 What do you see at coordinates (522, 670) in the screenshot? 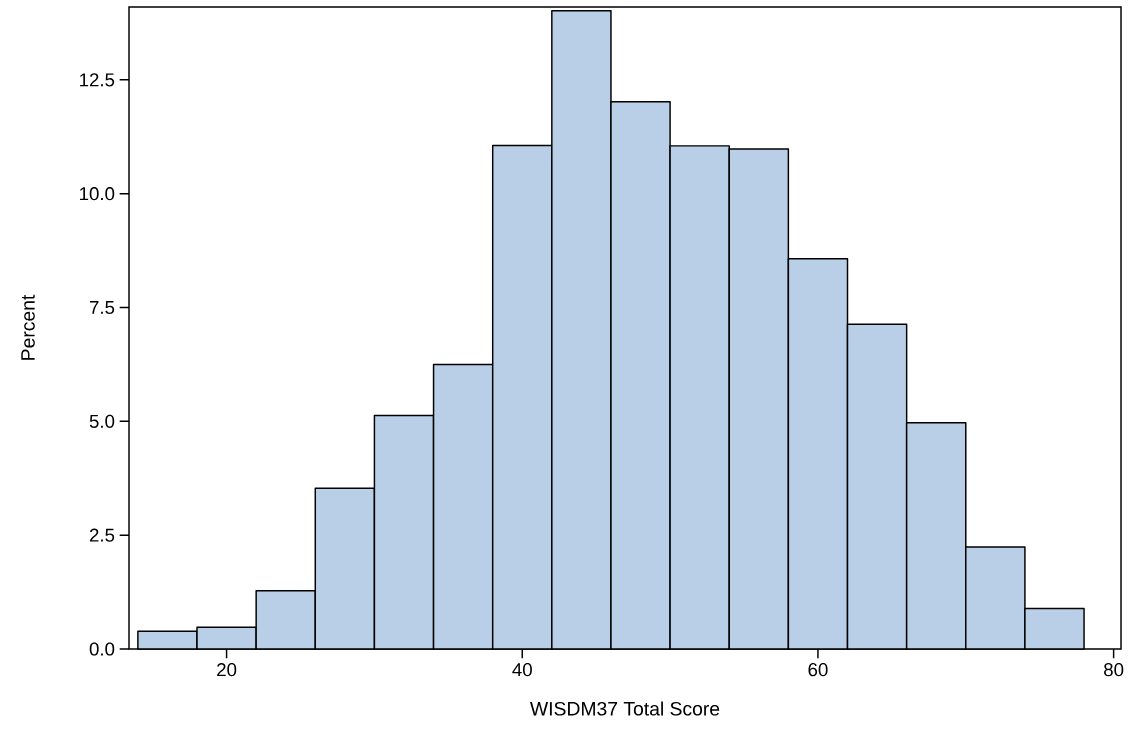
I see `x-tick-label: 40` at bounding box center [522, 670].